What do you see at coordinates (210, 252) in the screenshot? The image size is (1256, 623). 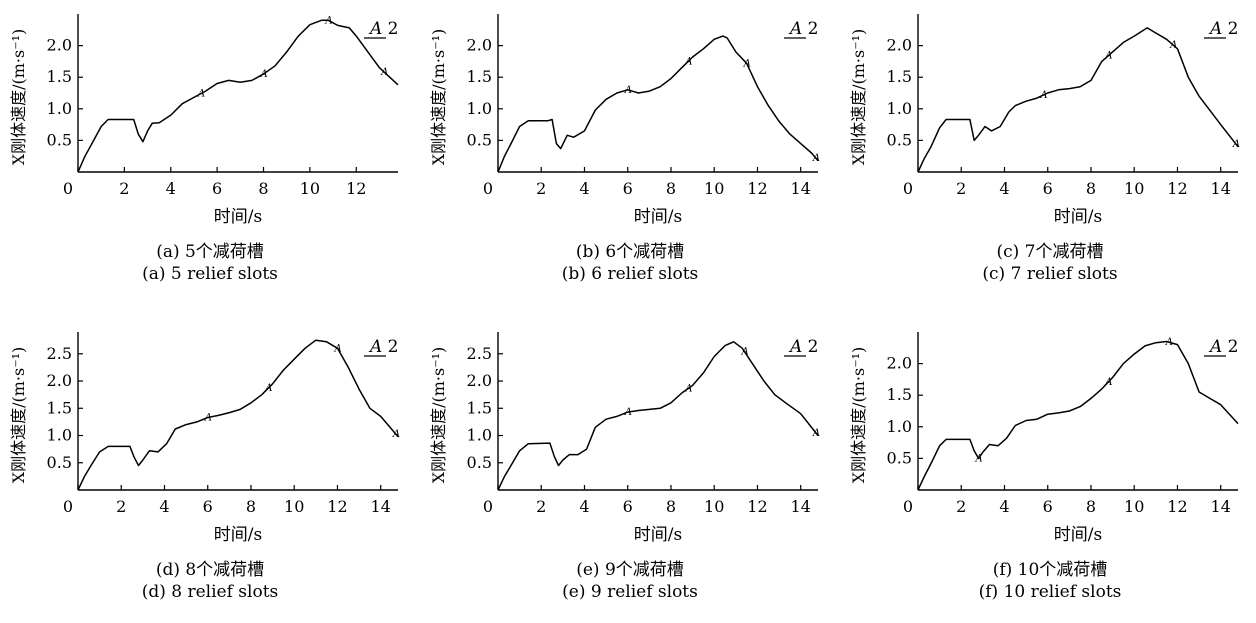 I see `caption-cn: (a) 5个减荷槽` at bounding box center [210, 252].